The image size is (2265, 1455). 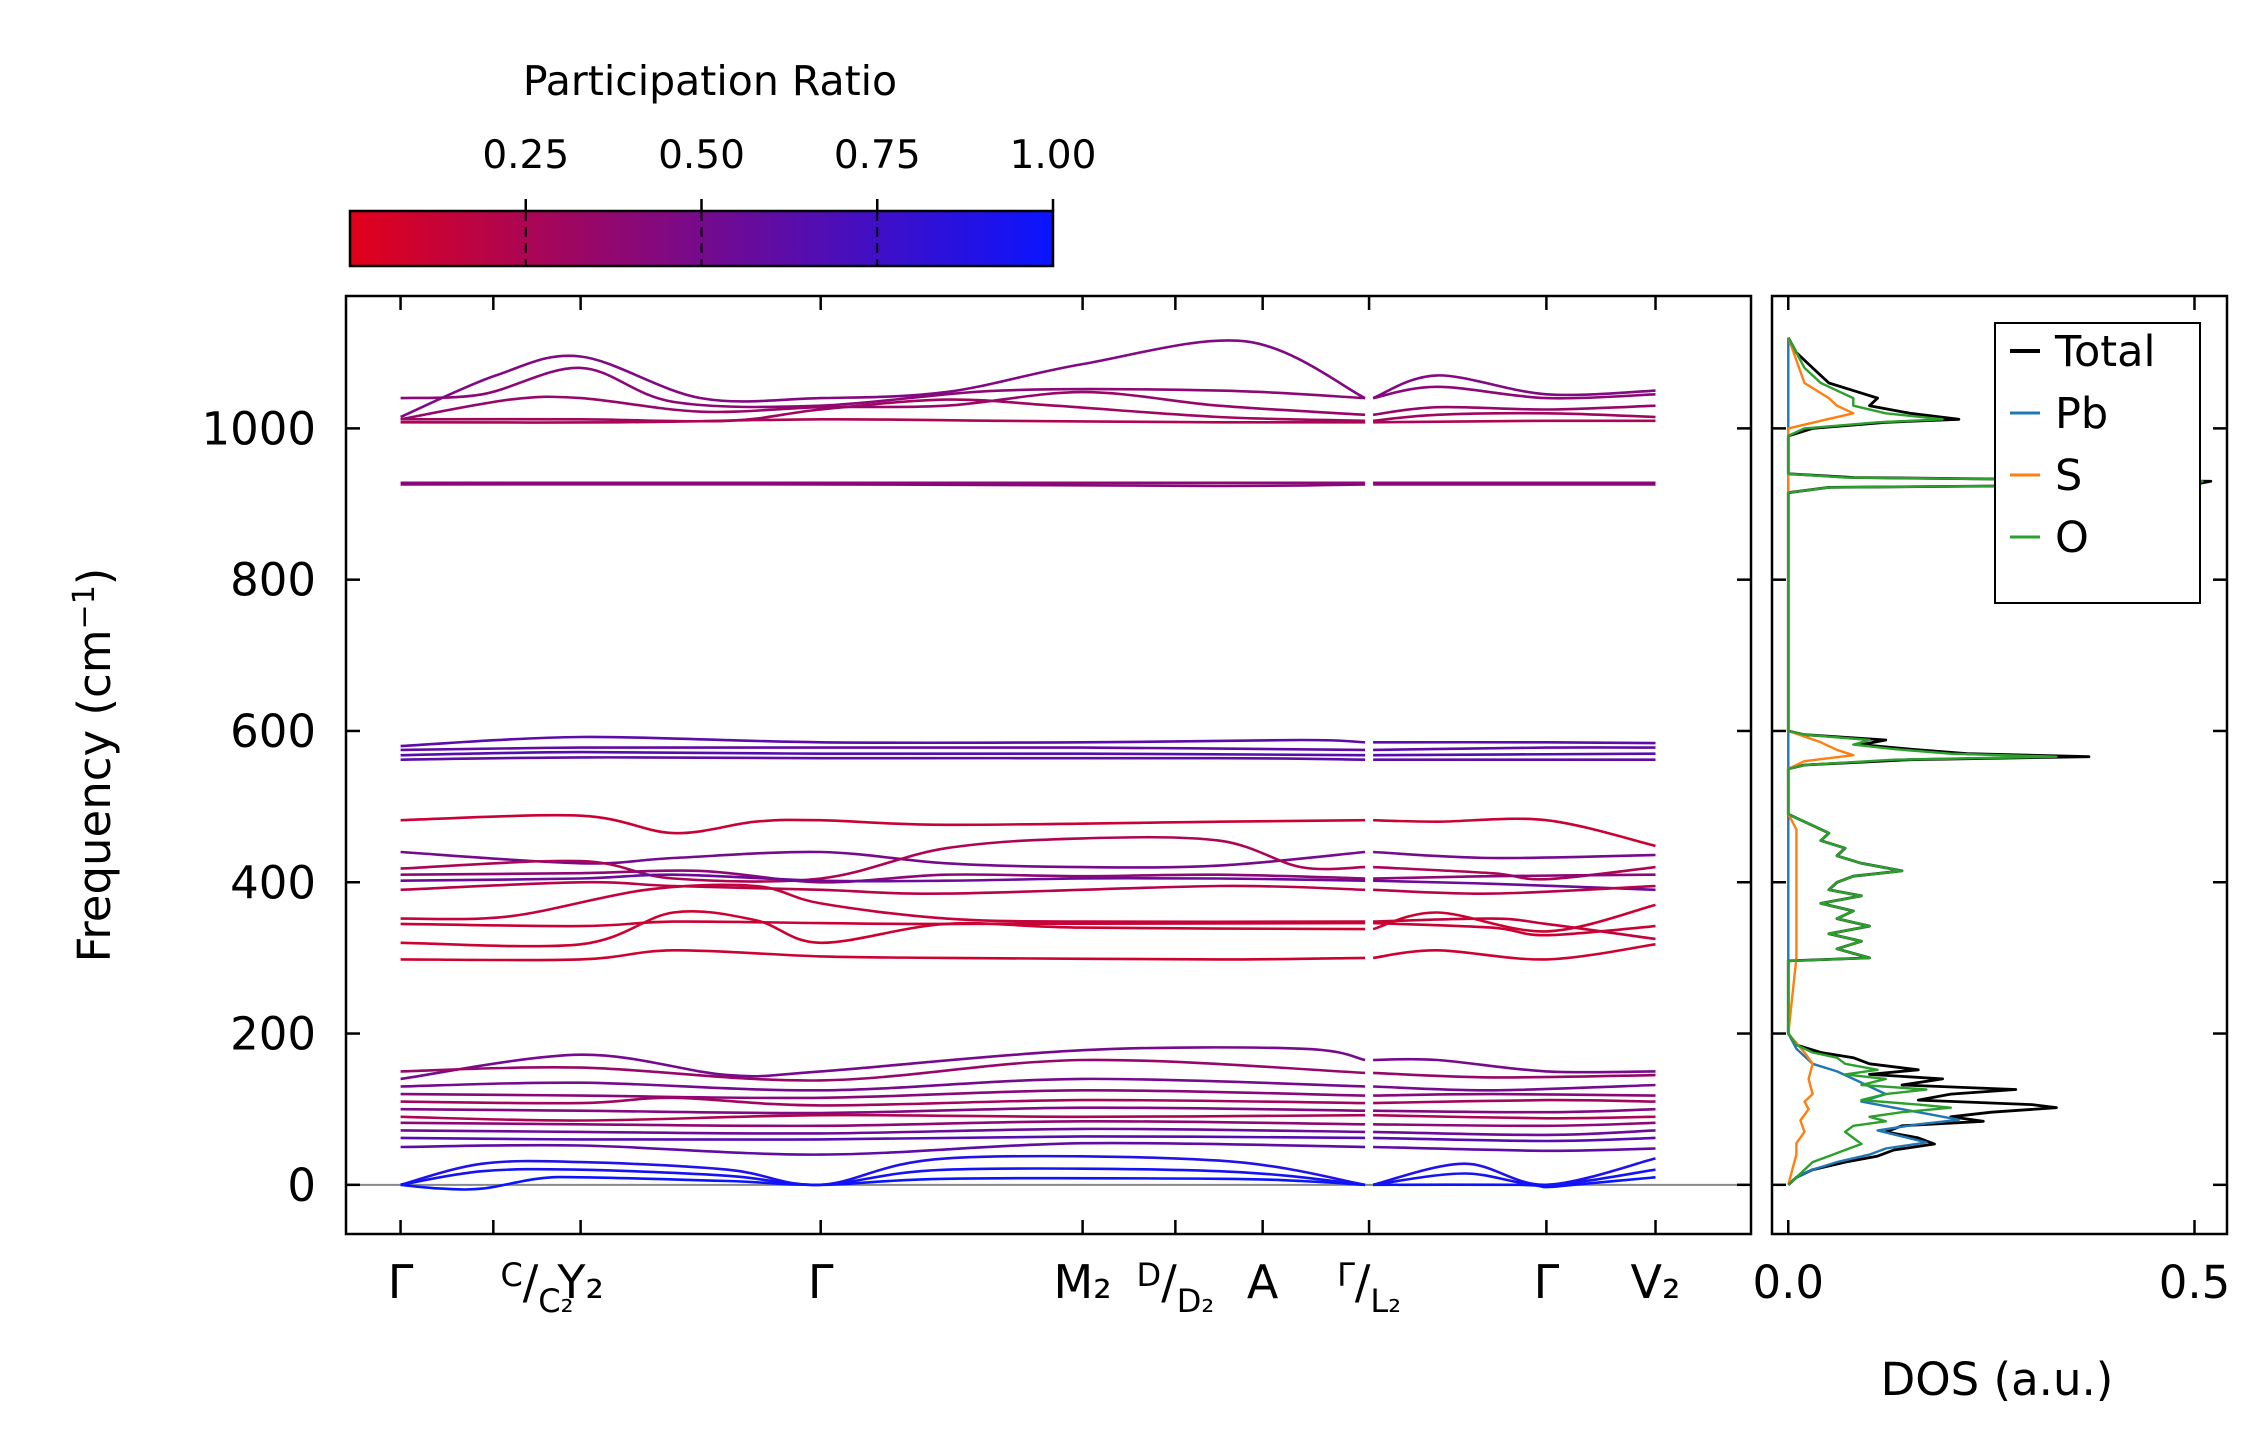 I want to click on colorbar-label: Participation Ratio, so click(x=710, y=81).